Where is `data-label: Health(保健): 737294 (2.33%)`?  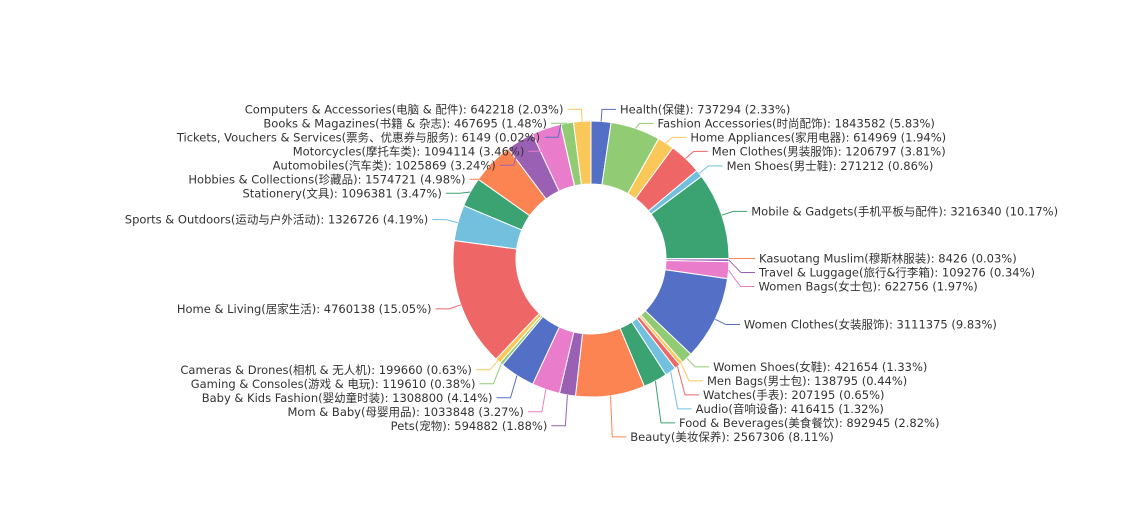
data-label: Health(保健): 737294 (2.33%) is located at coordinates (705, 109).